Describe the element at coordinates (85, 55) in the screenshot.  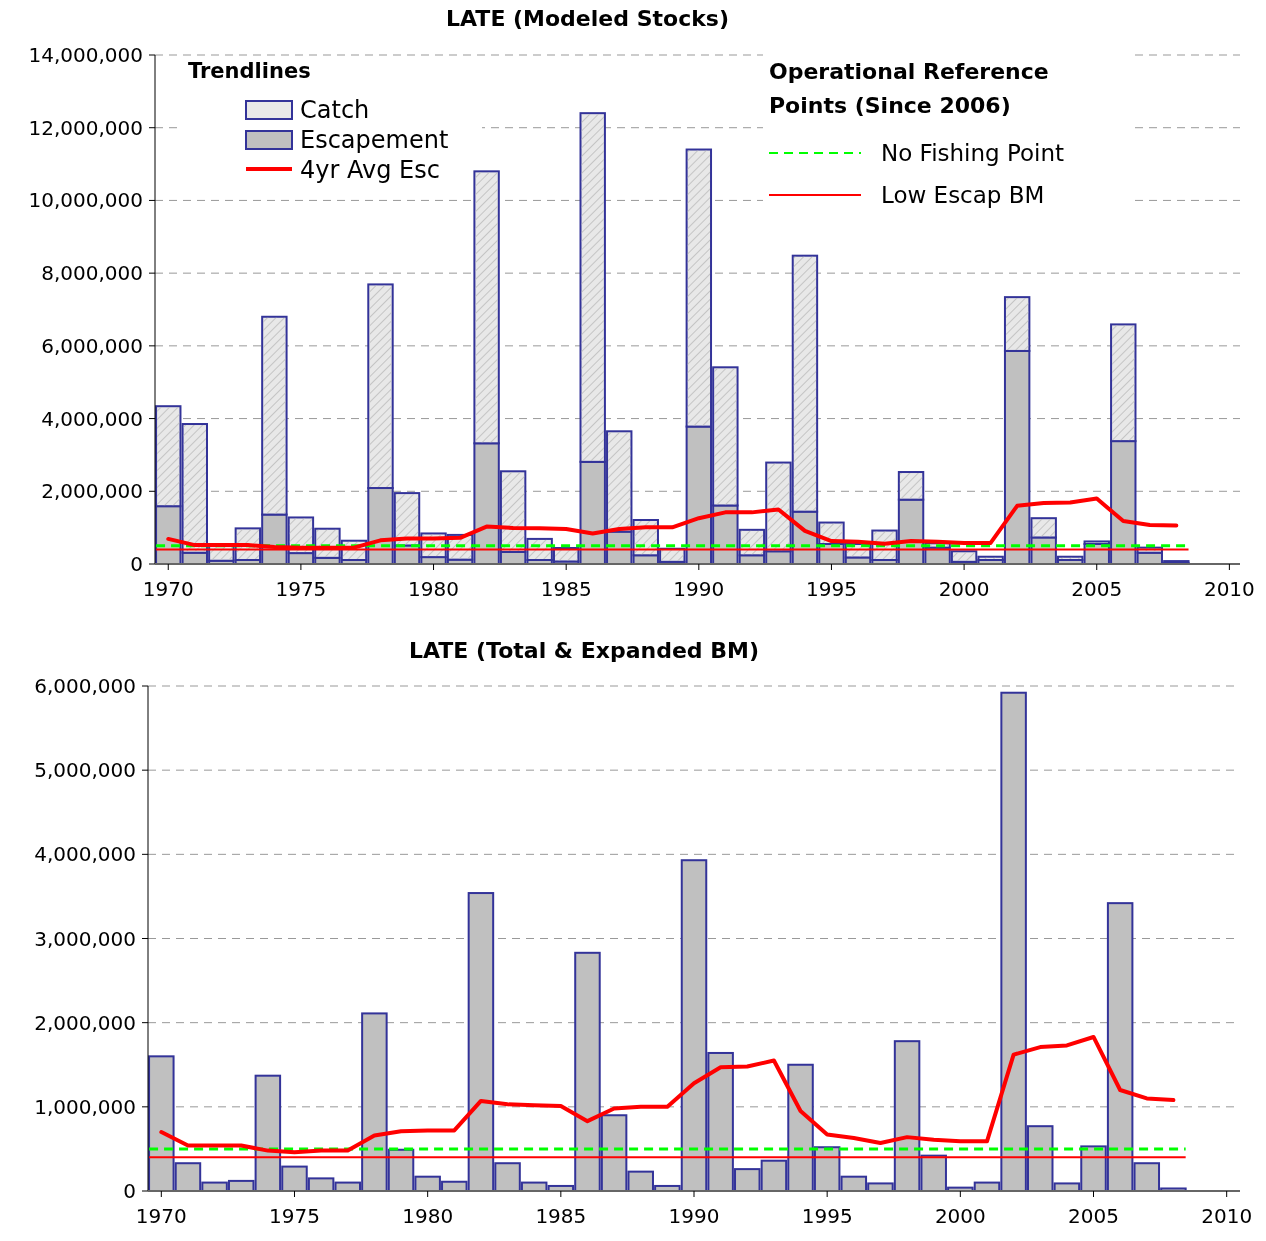
I see `y-tick-label: 14,000,000` at that location.